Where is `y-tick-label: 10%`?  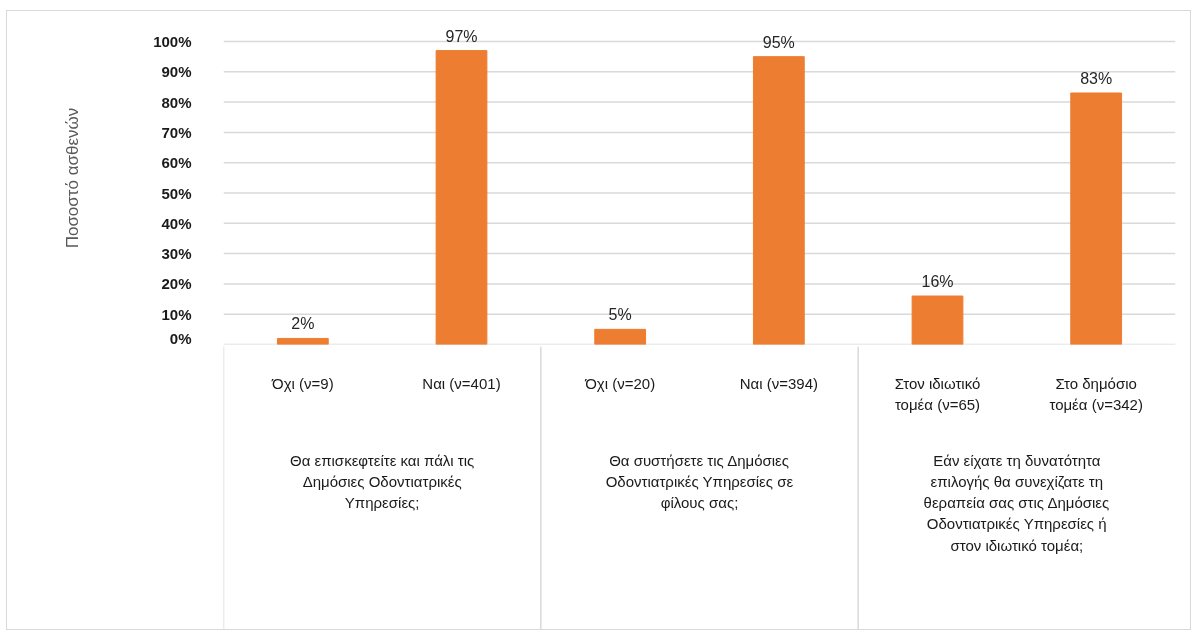 y-tick-label: 10% is located at coordinates (176, 314).